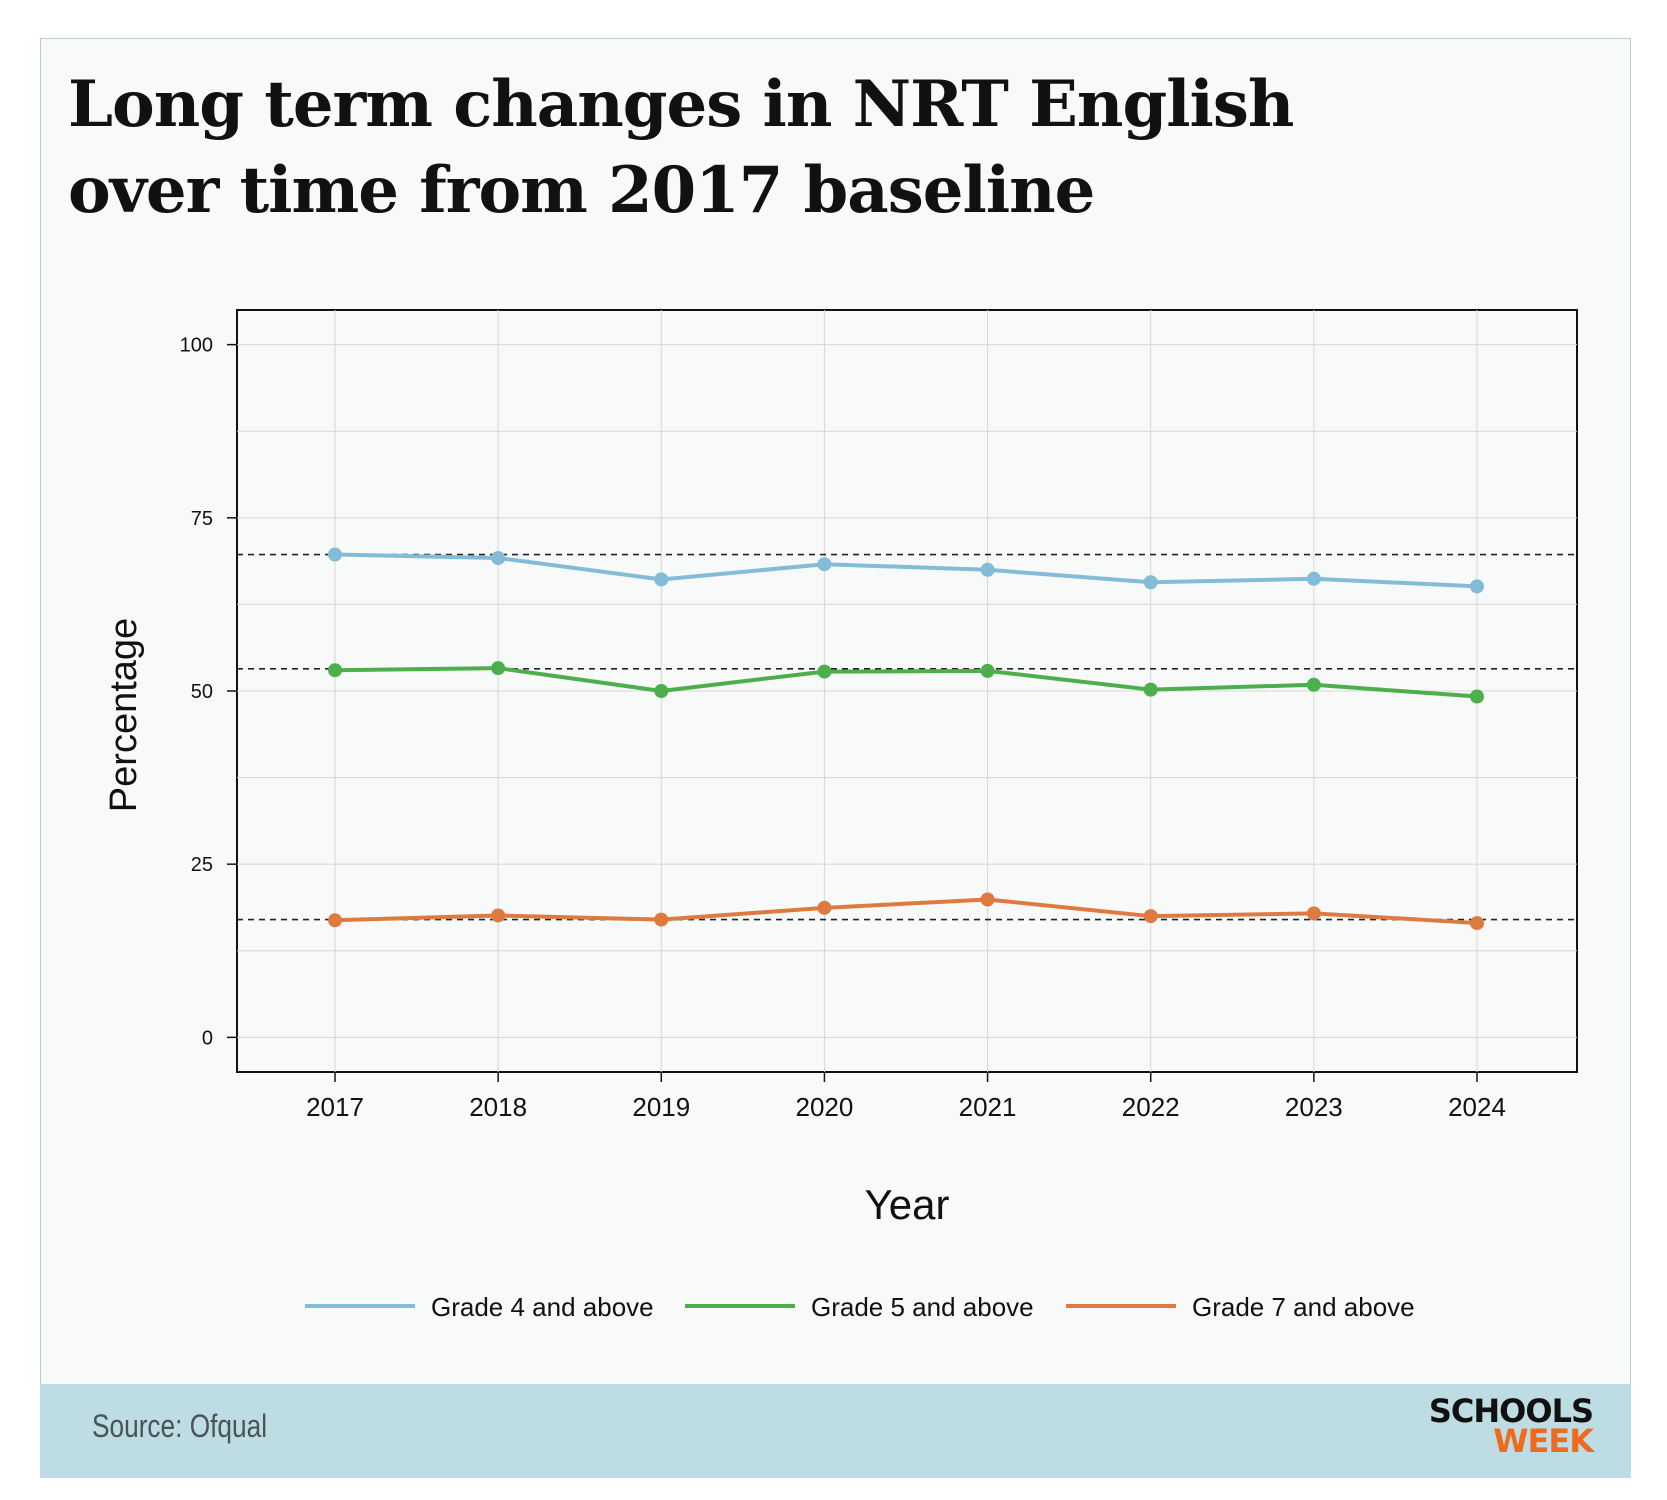  What do you see at coordinates (1477, 1107) in the screenshot?
I see `x-tick-label: 2024` at bounding box center [1477, 1107].